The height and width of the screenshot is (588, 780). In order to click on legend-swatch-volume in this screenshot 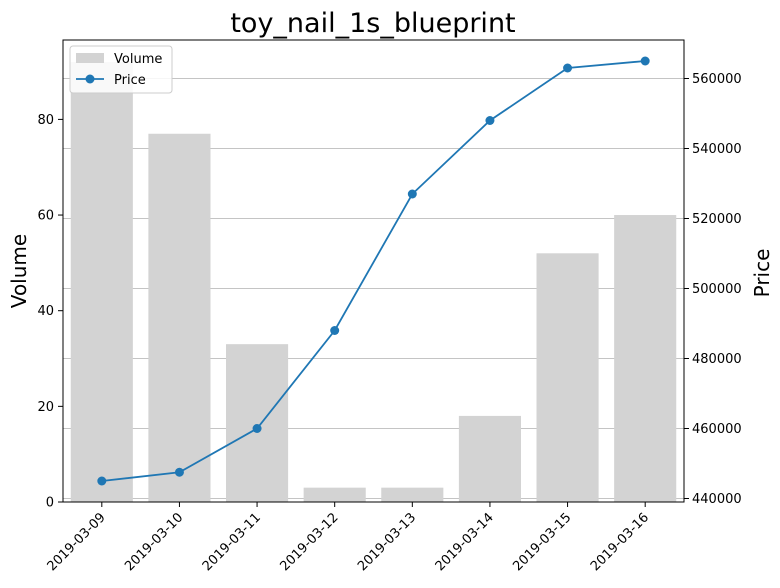, I will do `click(90, 58)`.